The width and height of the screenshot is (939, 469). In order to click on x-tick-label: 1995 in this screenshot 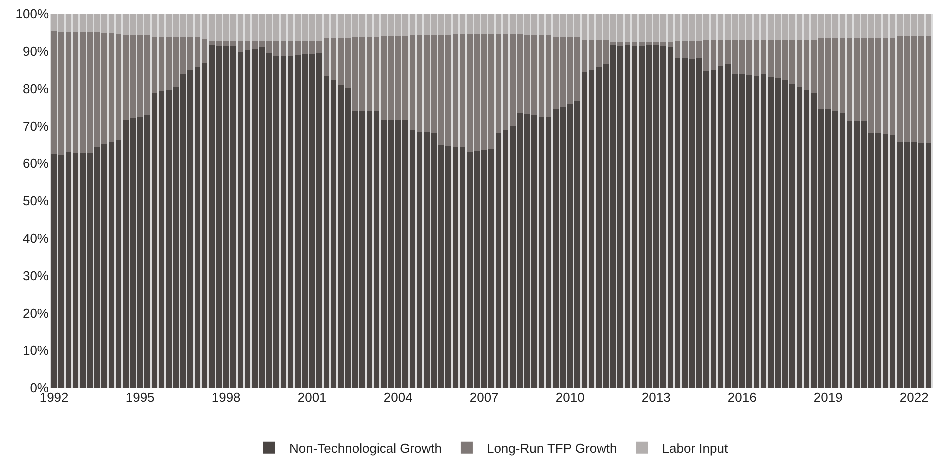, I will do `click(140, 397)`.